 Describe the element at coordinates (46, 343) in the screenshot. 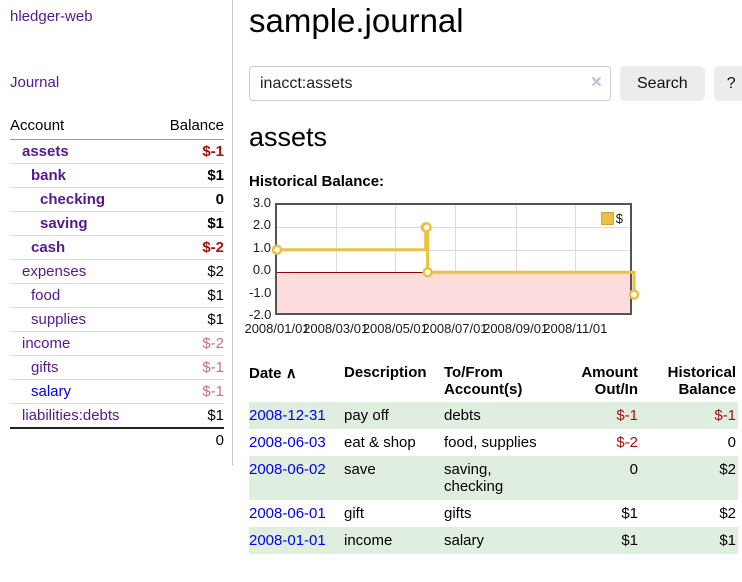

I see `sidebar-account-link: income` at that location.